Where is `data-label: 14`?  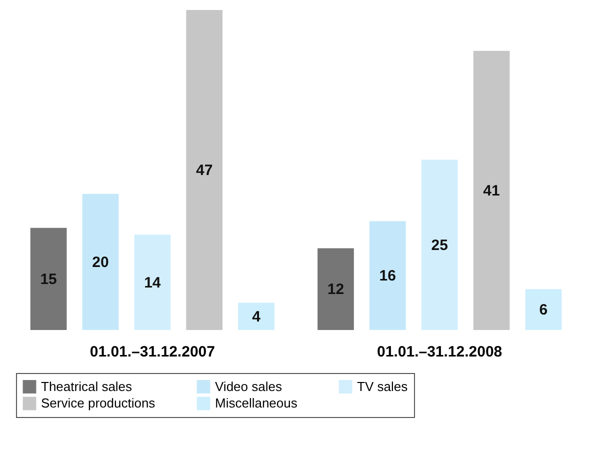
data-label: 14 is located at coordinates (153, 283).